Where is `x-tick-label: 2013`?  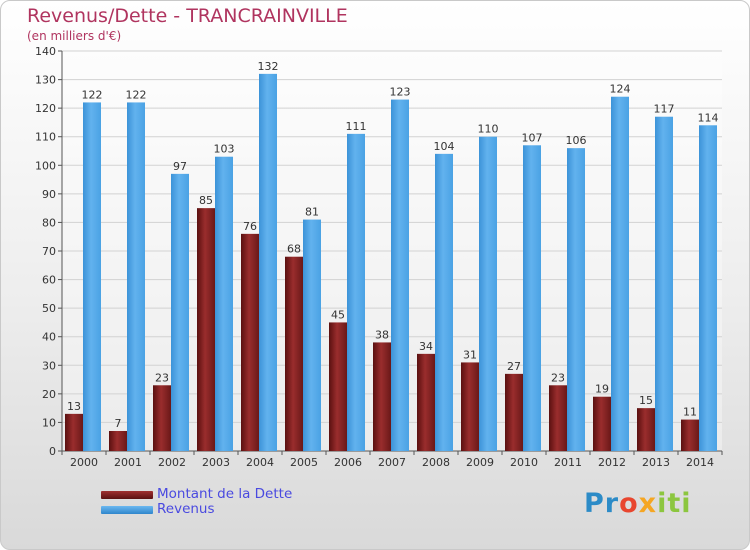 x-tick-label: 2013 is located at coordinates (656, 462).